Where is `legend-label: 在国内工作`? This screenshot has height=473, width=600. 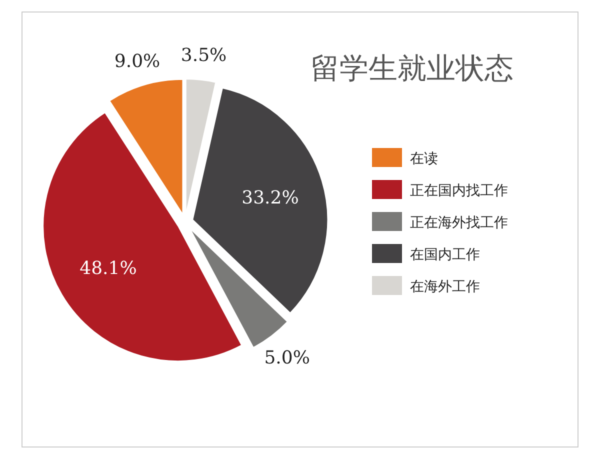
legend-label: 在国内工作 is located at coordinates (445, 255).